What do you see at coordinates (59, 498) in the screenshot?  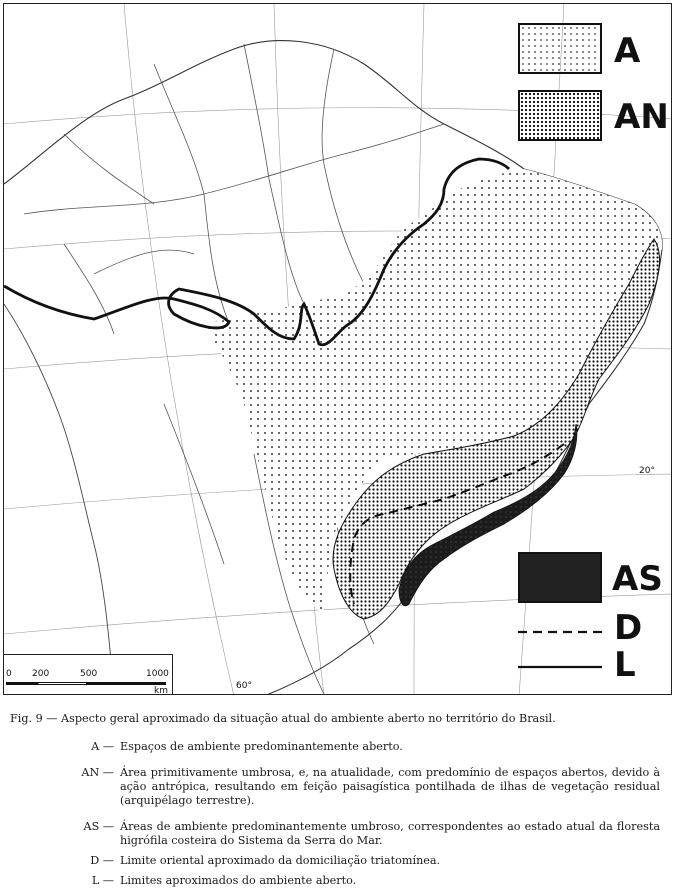 I see `west-coast` at bounding box center [59, 498].